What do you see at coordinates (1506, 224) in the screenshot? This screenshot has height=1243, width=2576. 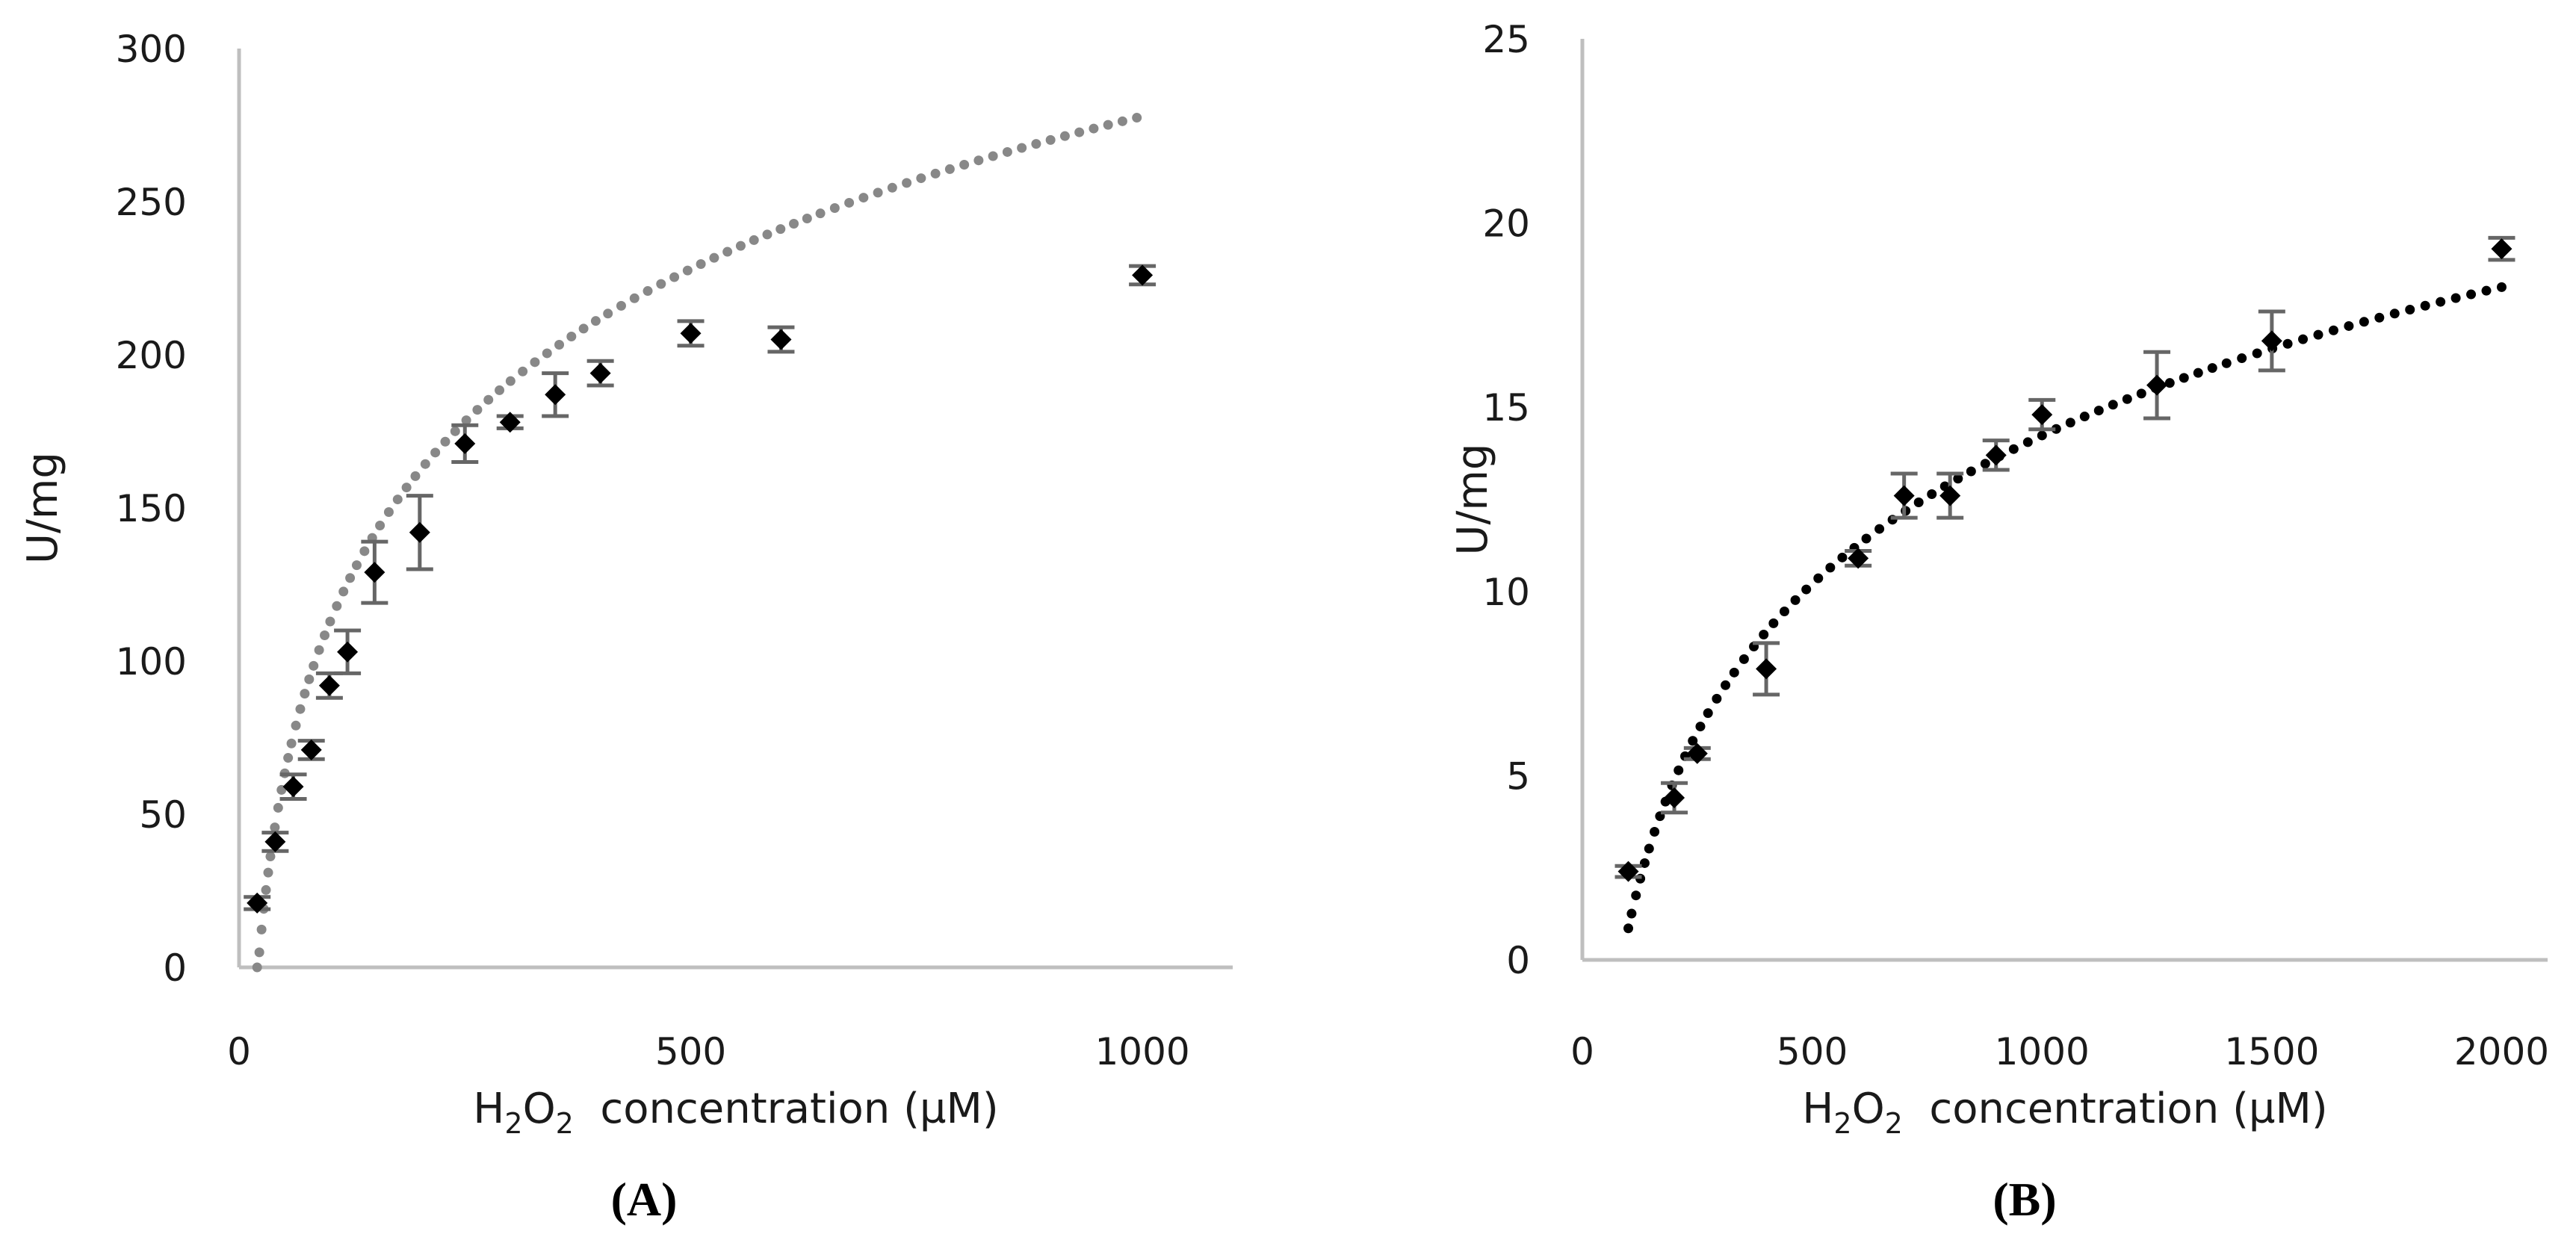 I see `y-tick-label: 20` at bounding box center [1506, 224].